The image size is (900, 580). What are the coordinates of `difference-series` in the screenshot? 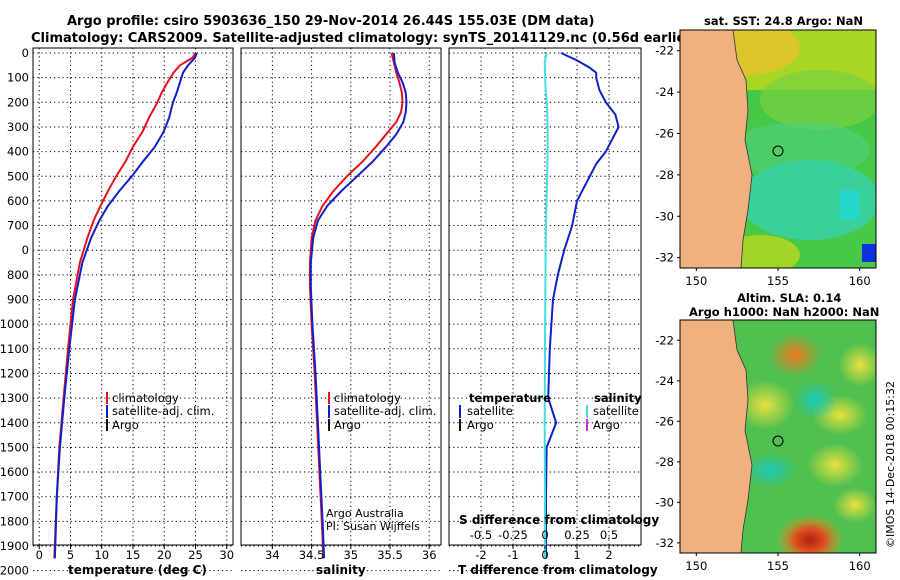 It's located at (581, 305).